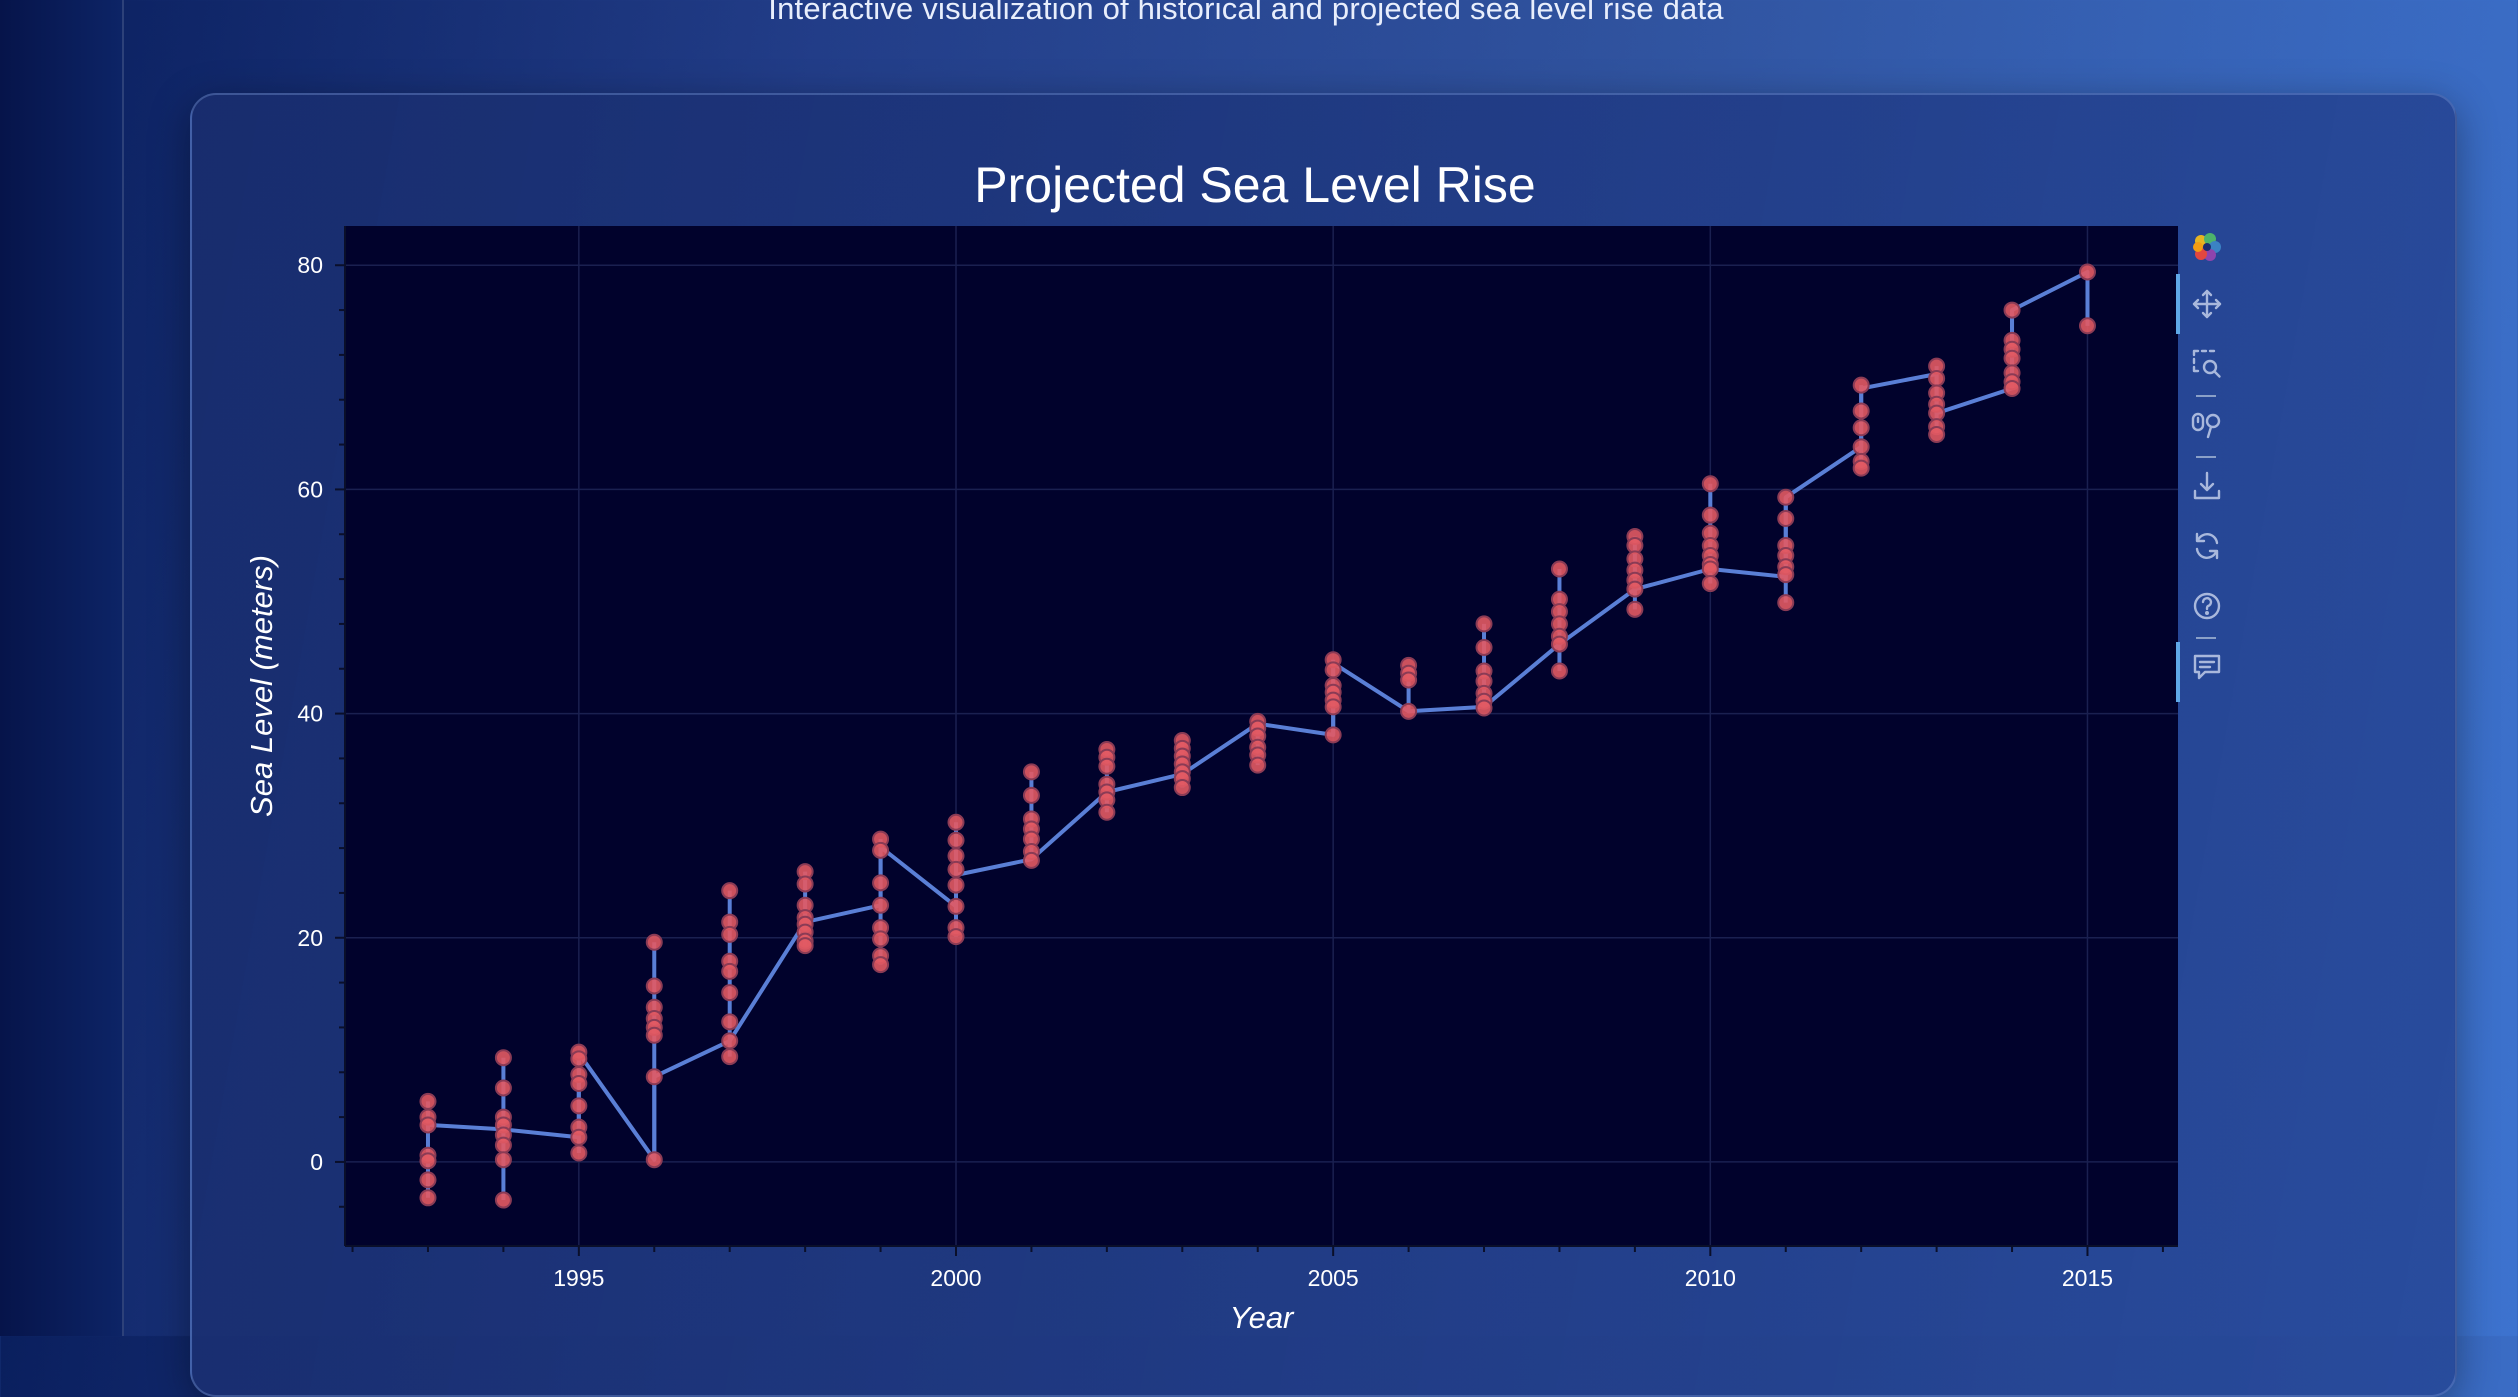  Describe the element at coordinates (310, 714) in the screenshot. I see `y-tick-label: 40` at that location.